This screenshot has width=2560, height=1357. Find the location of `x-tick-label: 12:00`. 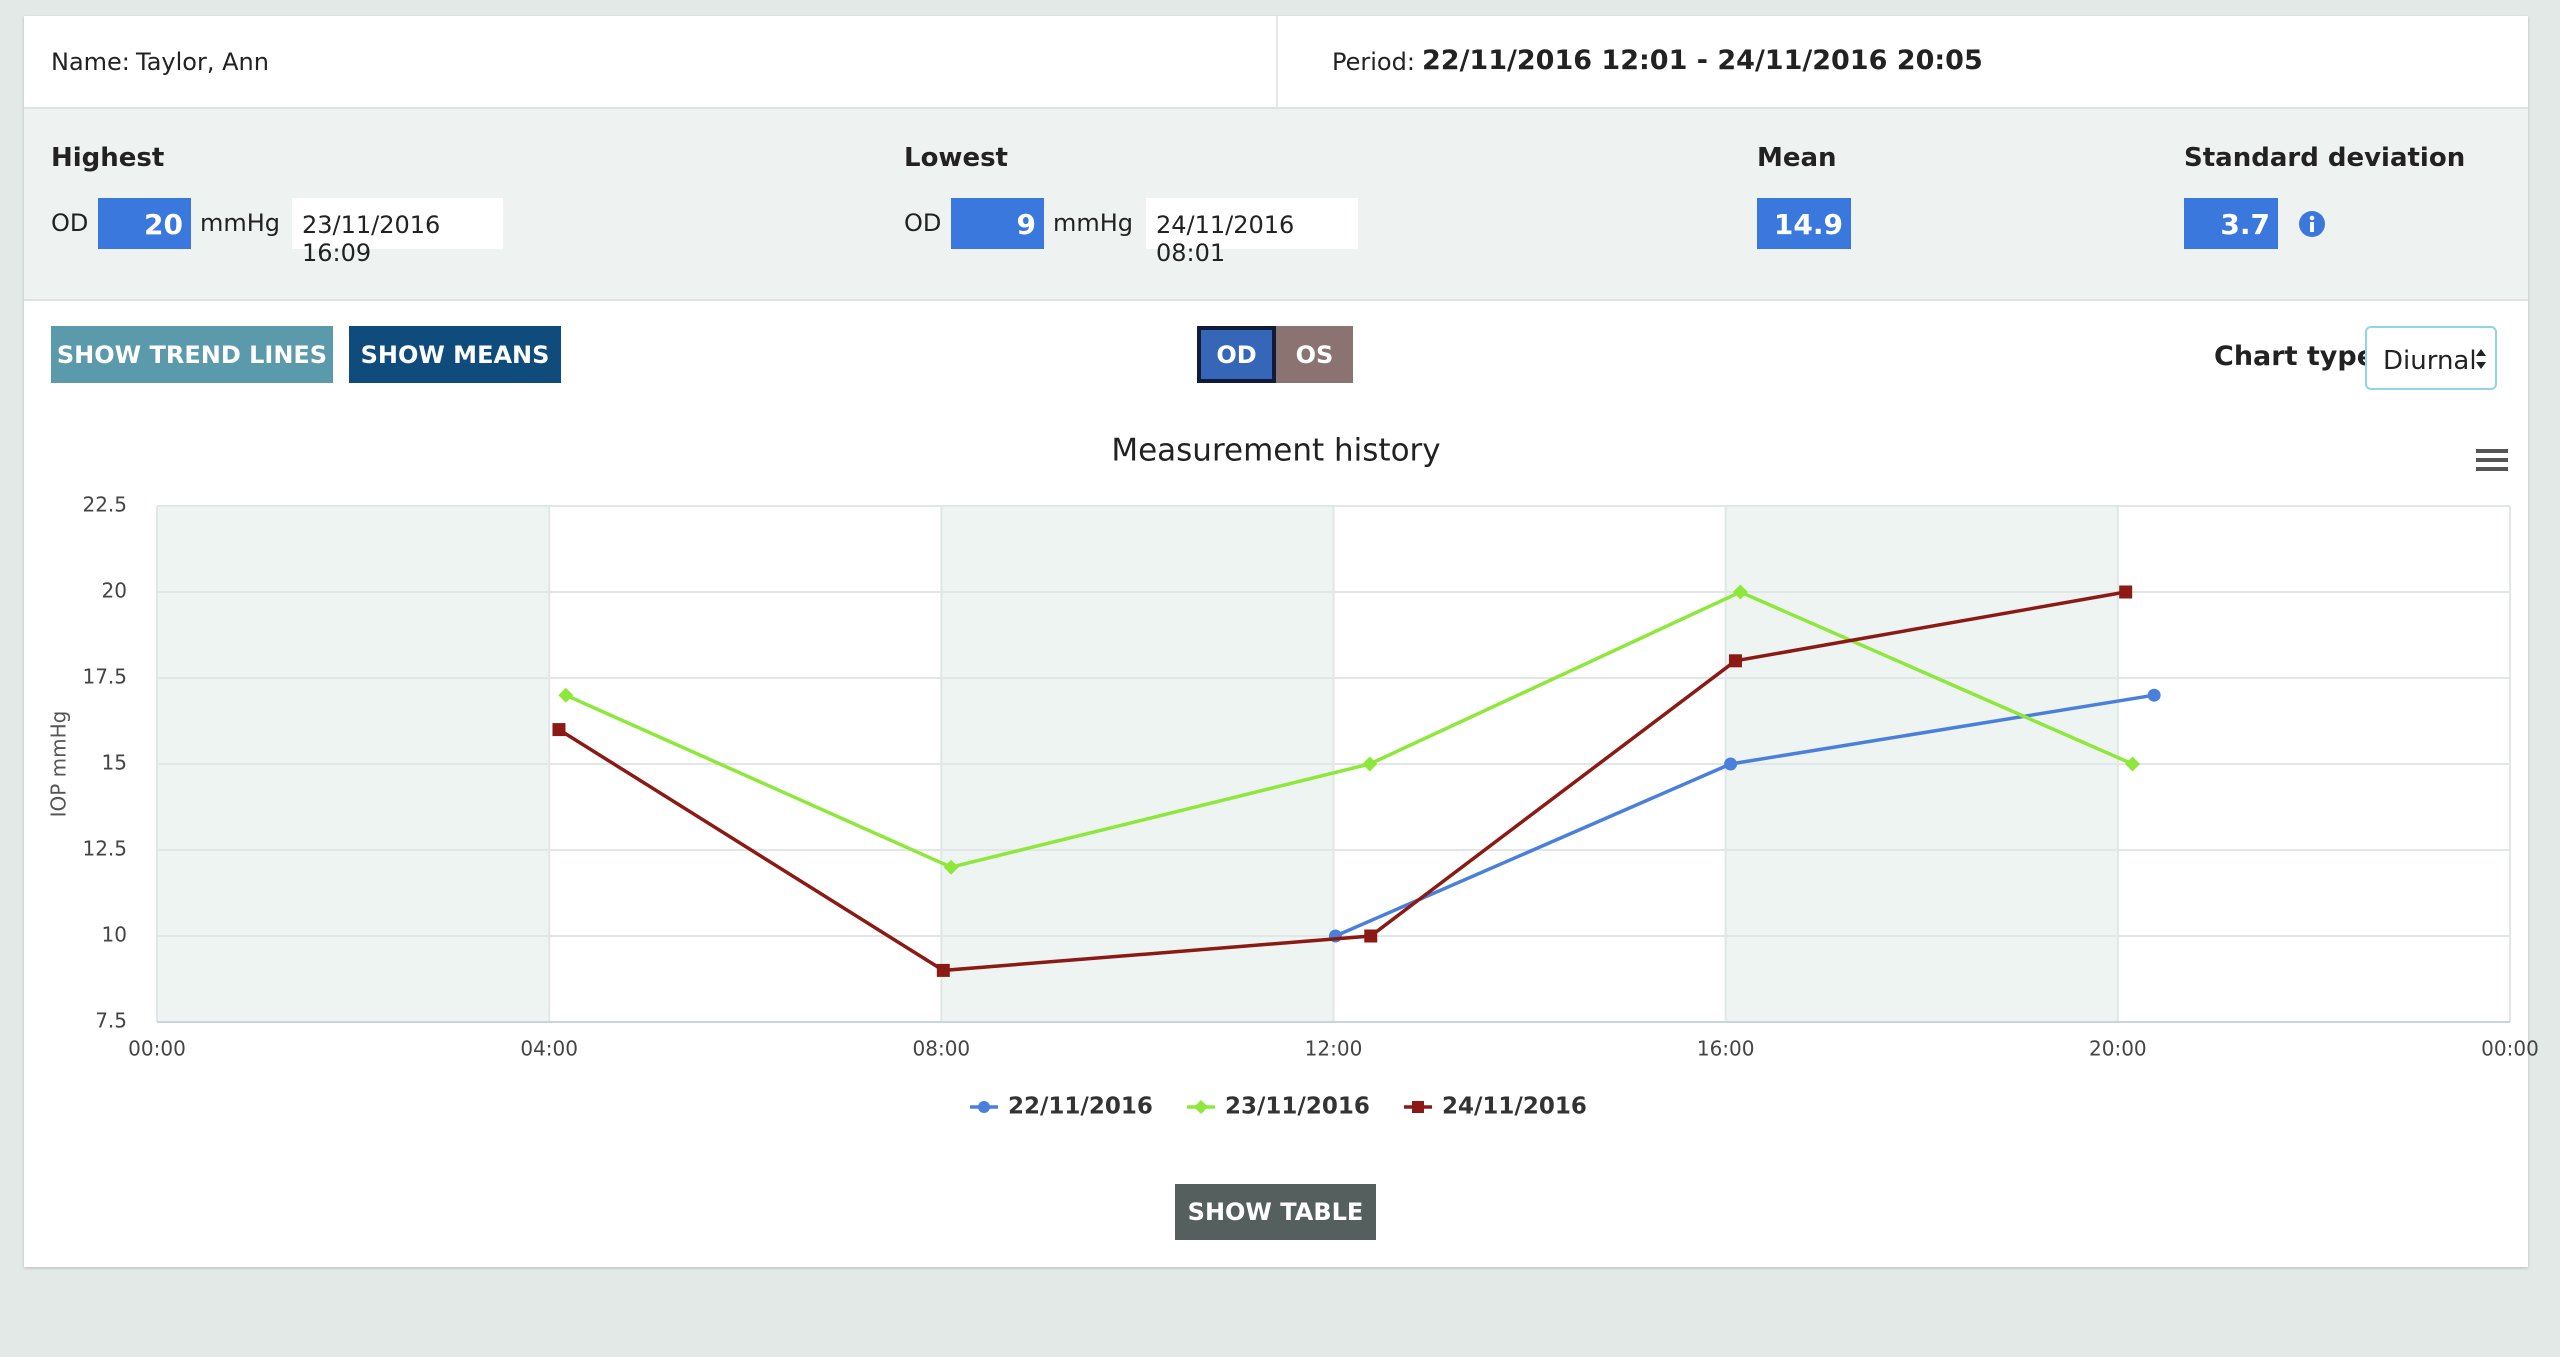

x-tick-label: 12:00 is located at coordinates (1334, 1049).